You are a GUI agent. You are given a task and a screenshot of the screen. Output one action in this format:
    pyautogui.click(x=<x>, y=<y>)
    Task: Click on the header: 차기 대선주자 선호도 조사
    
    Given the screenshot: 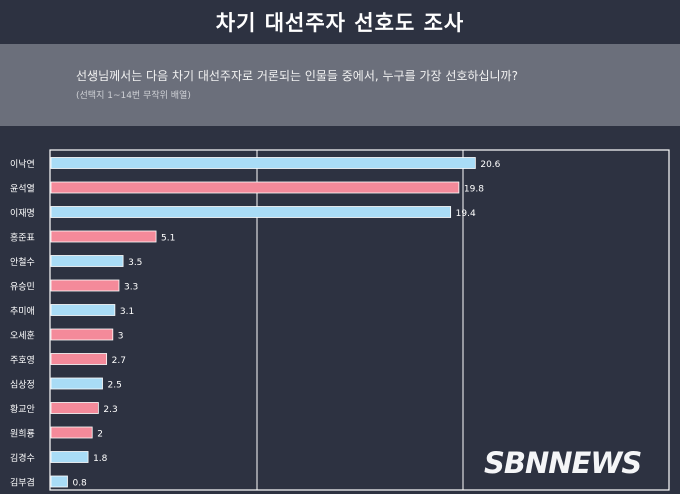 What is the action you would take?
    pyautogui.click(x=340, y=22)
    